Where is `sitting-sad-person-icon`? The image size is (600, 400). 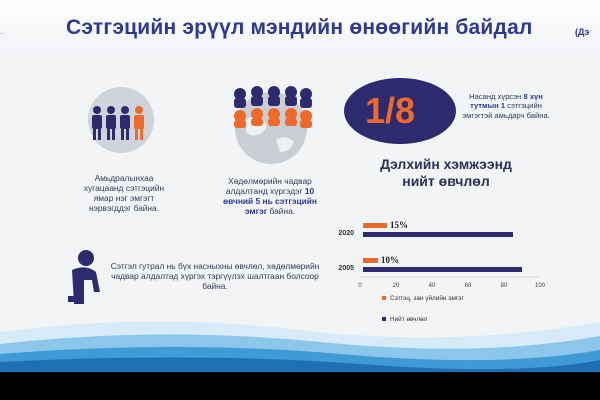
sitting-sad-person-icon is located at coordinates (84, 277).